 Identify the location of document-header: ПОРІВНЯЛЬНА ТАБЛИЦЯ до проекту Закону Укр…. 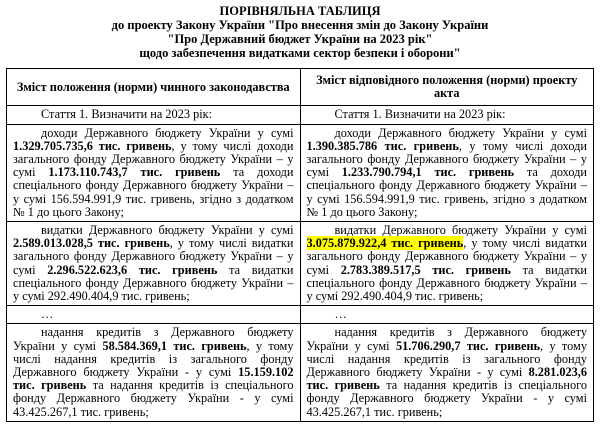
(300, 30).